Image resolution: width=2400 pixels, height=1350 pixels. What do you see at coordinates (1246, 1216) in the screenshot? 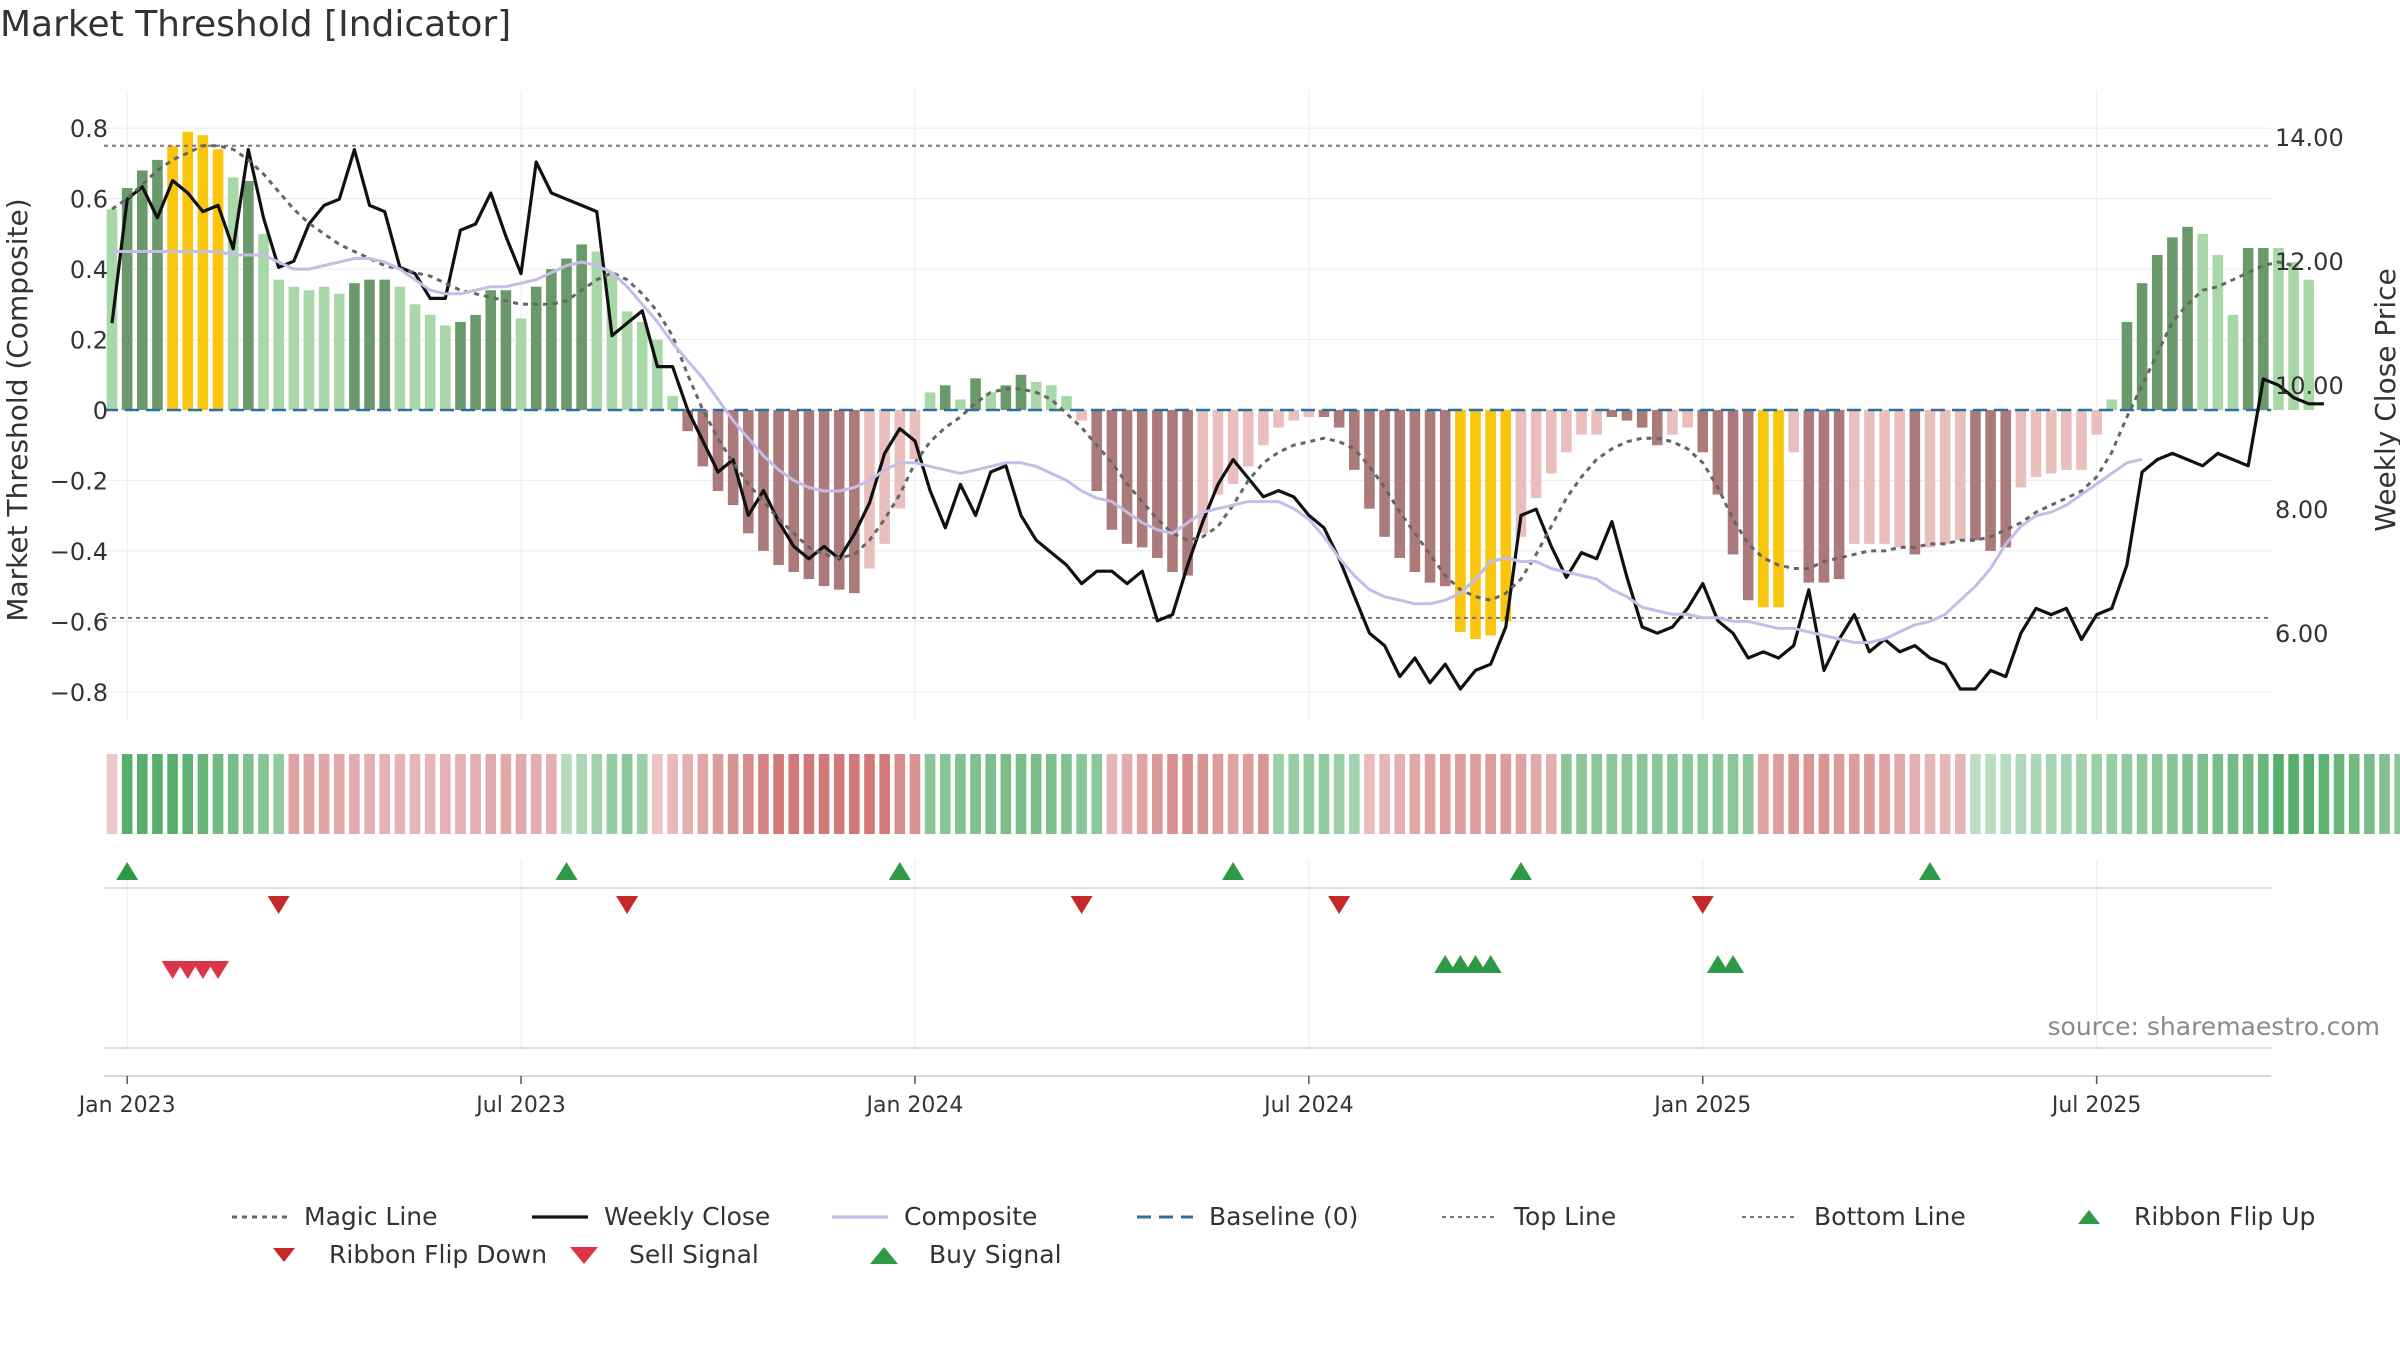
I see `legend-item: Baseline (0)` at bounding box center [1246, 1216].